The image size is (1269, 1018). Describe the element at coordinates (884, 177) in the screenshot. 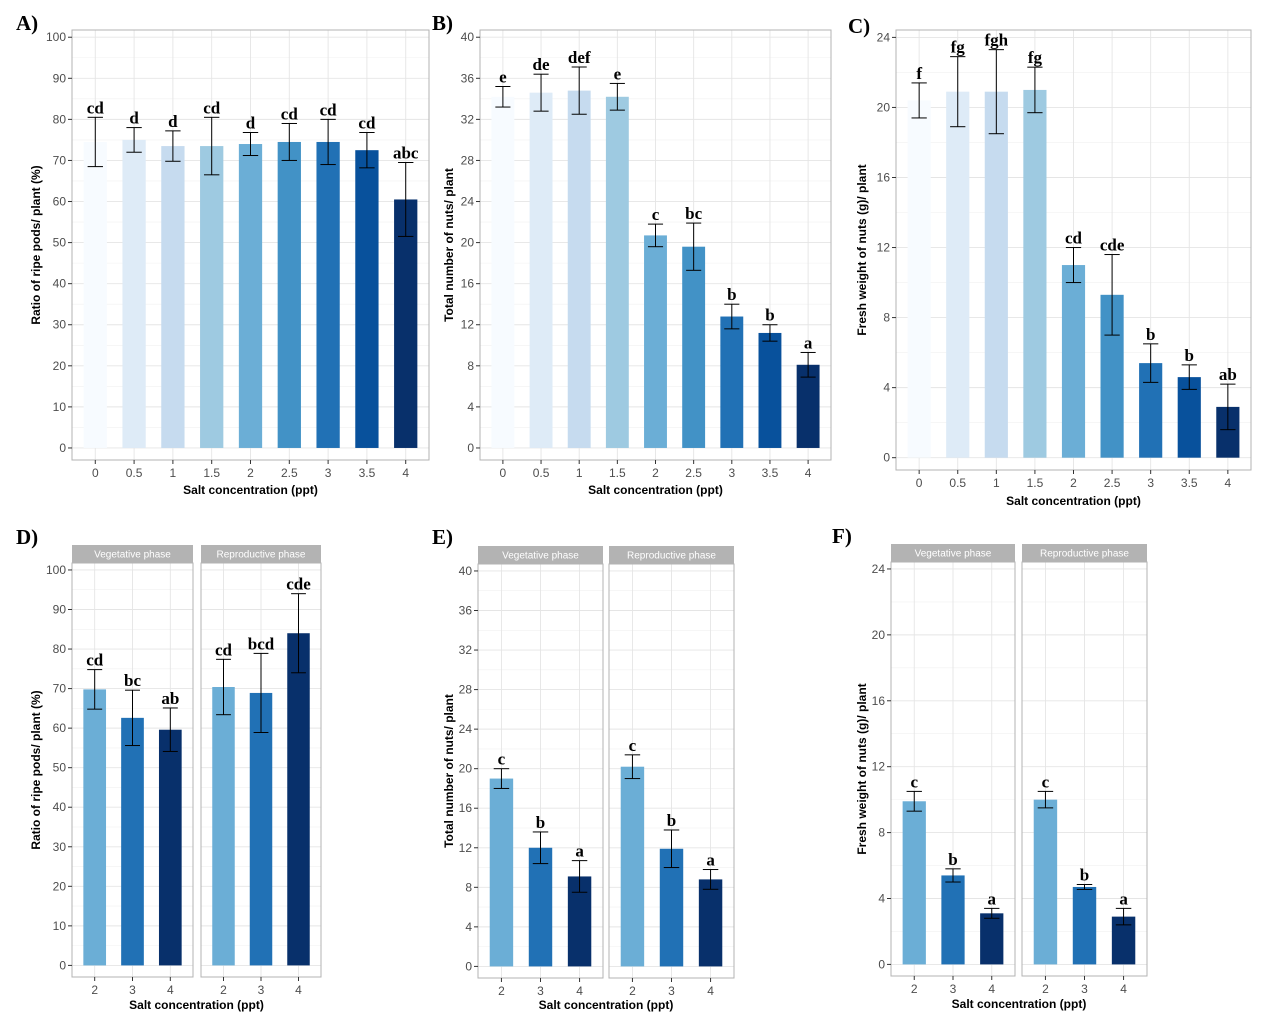

I see `y-tick-label: 16` at that location.